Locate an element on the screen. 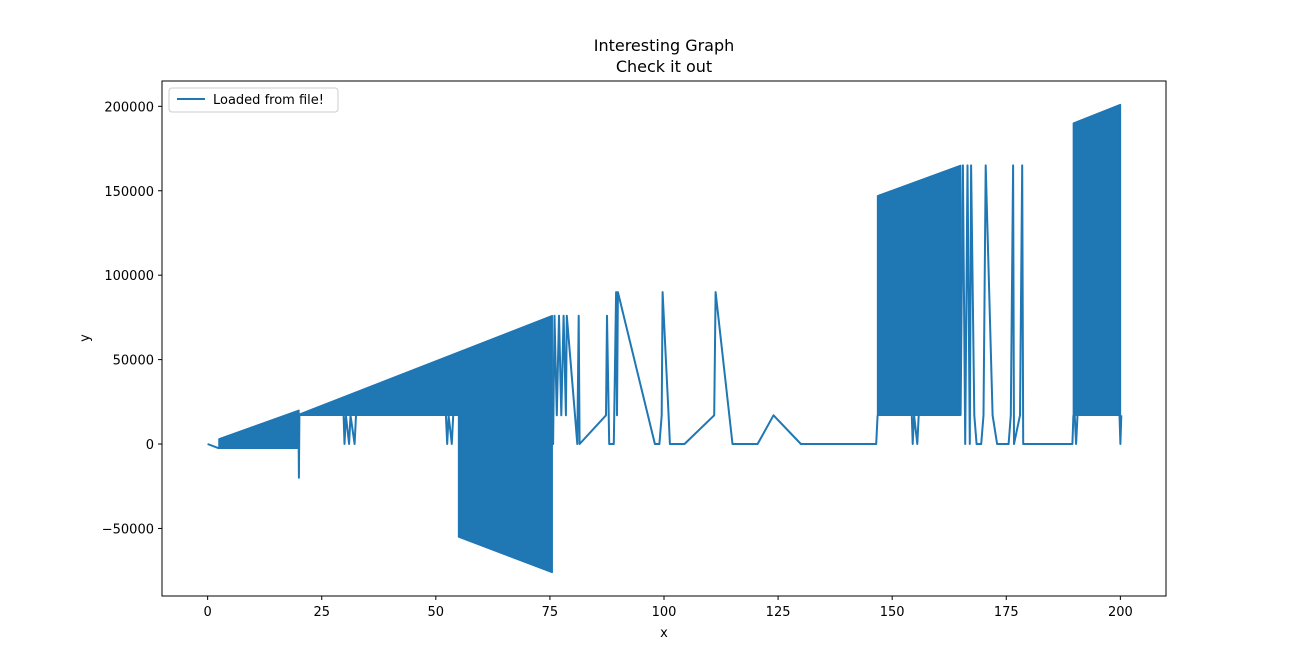 This screenshot has height=670, width=1296. y-axis: −50000 0 50000 100000 150000 200000 is located at coordinates (132, 318).